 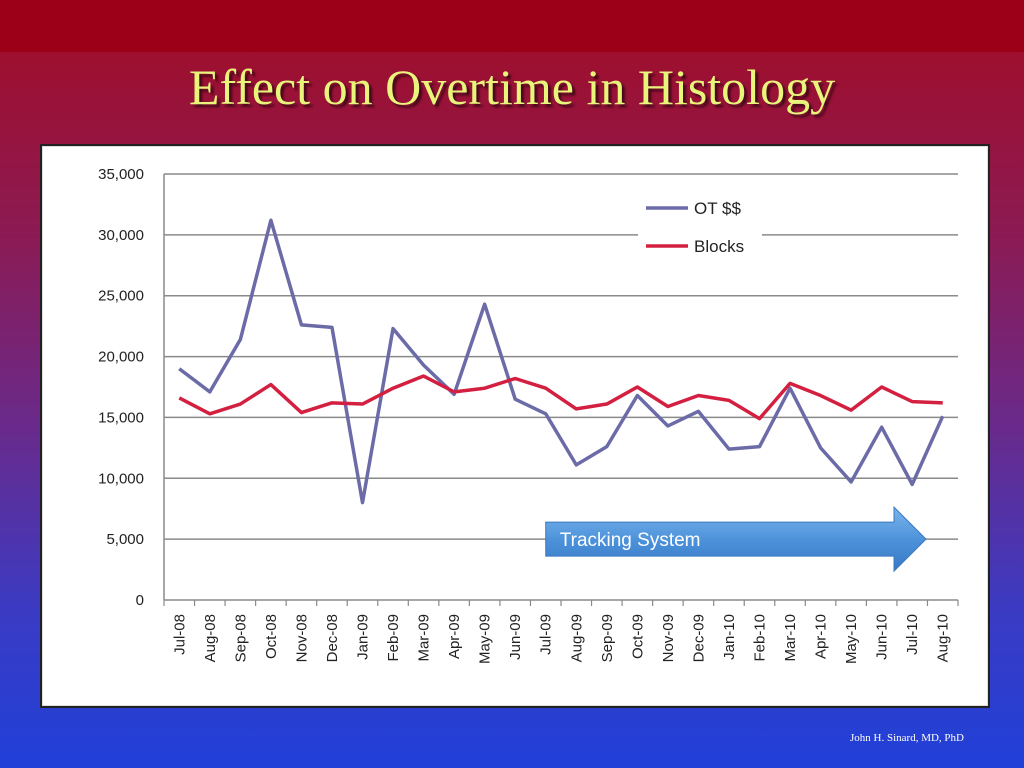 I want to click on x-tick-label: May-09, so click(x=485, y=639).